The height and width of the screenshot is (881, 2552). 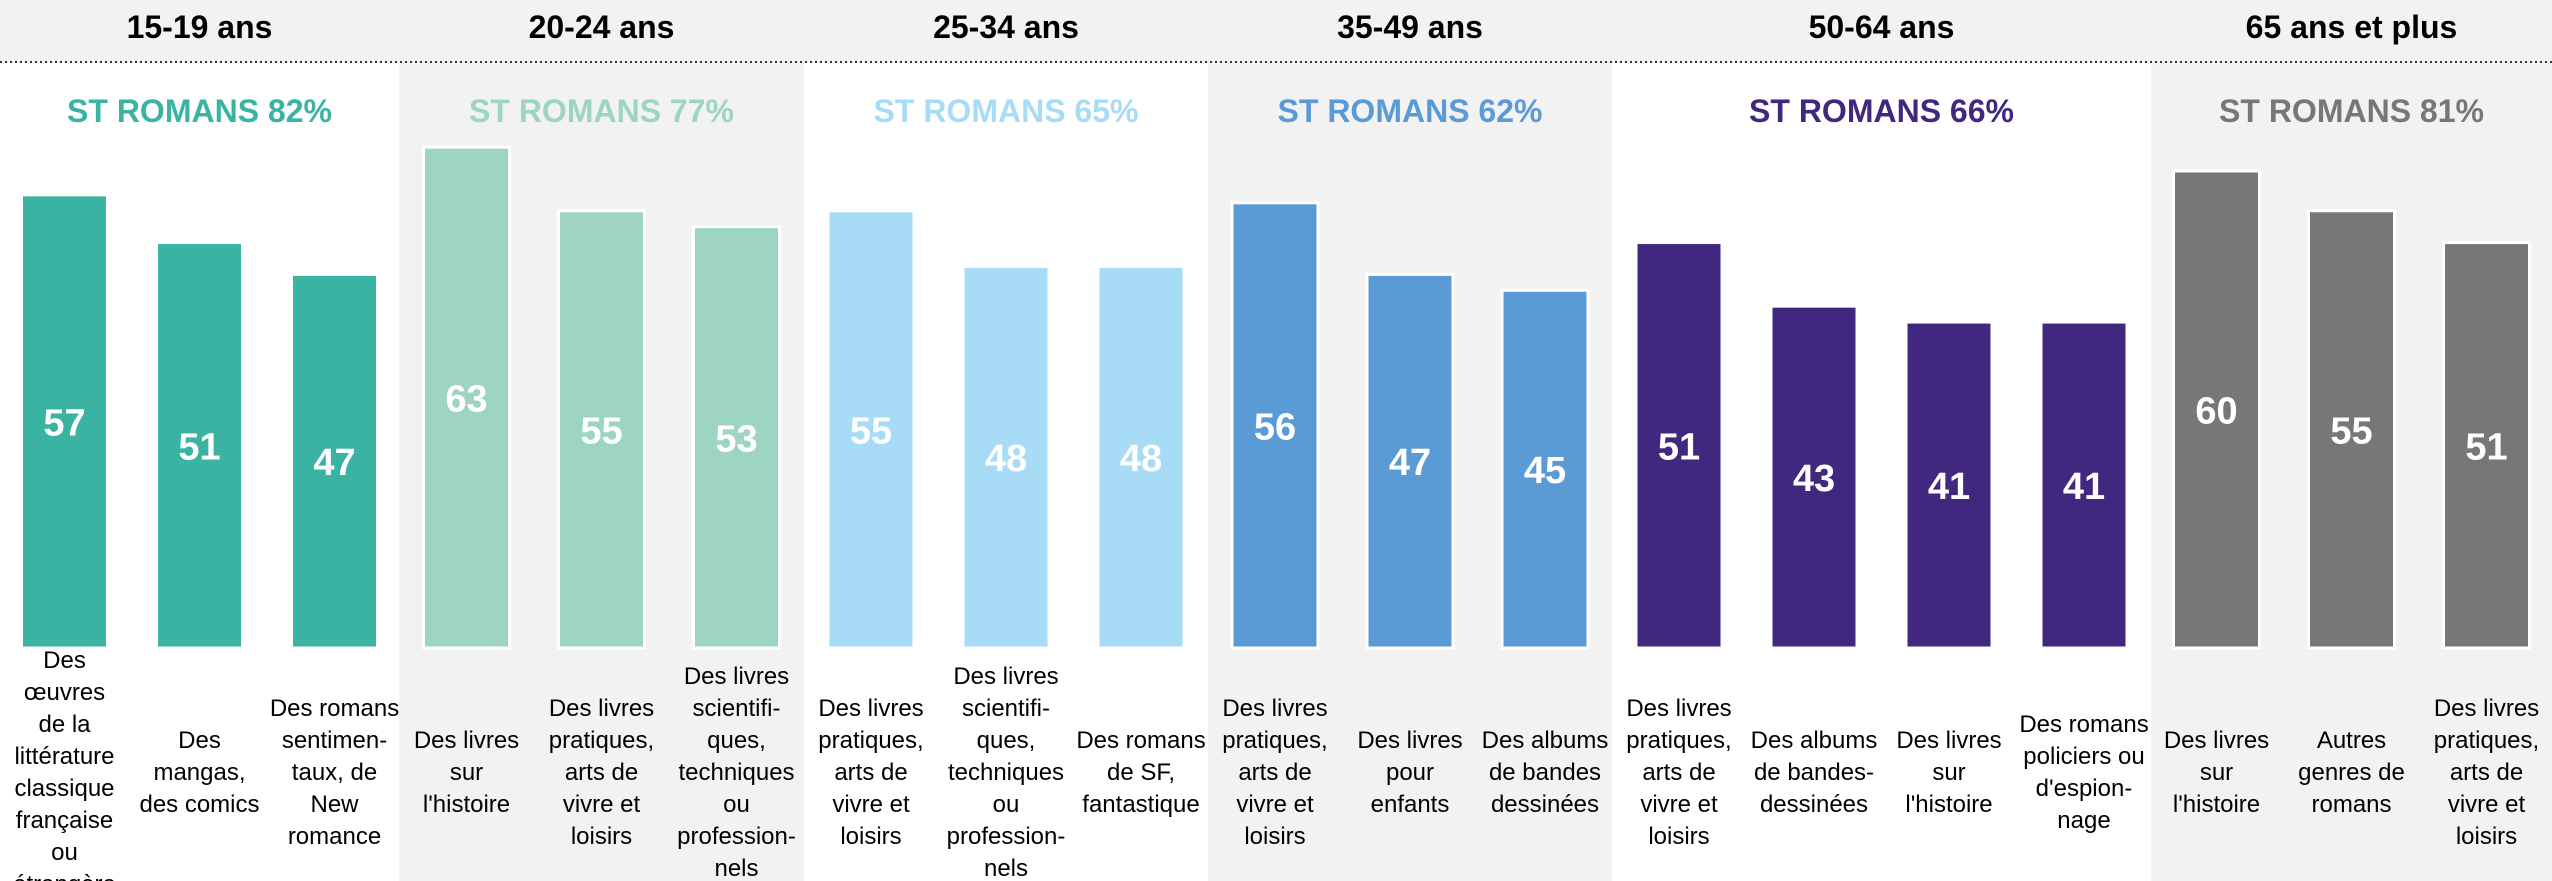 I want to click on panel-subtitle: ST ROMANS 81%, so click(x=2351, y=111).